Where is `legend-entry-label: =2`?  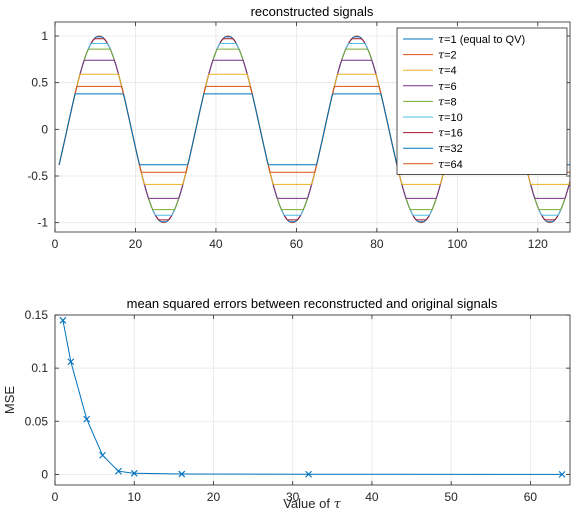
legend-entry-label: =2 is located at coordinates (450, 56).